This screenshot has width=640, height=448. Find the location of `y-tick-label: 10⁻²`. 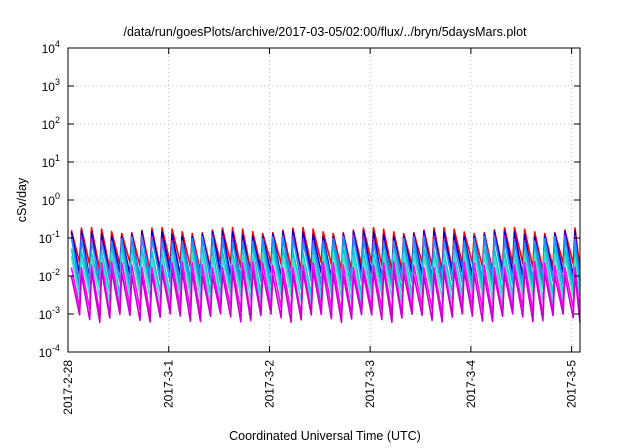

y-tick-label: 10⁻² is located at coordinates (49, 275).